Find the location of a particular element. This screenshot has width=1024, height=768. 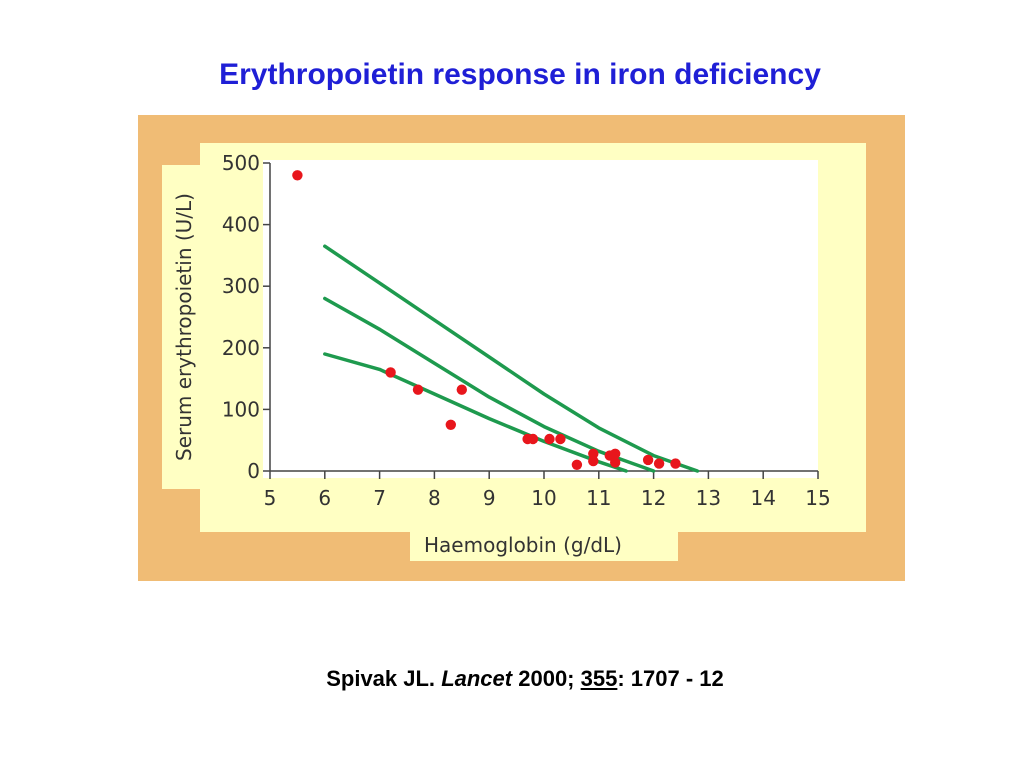

x-tick-label: 9 is located at coordinates (489, 498).